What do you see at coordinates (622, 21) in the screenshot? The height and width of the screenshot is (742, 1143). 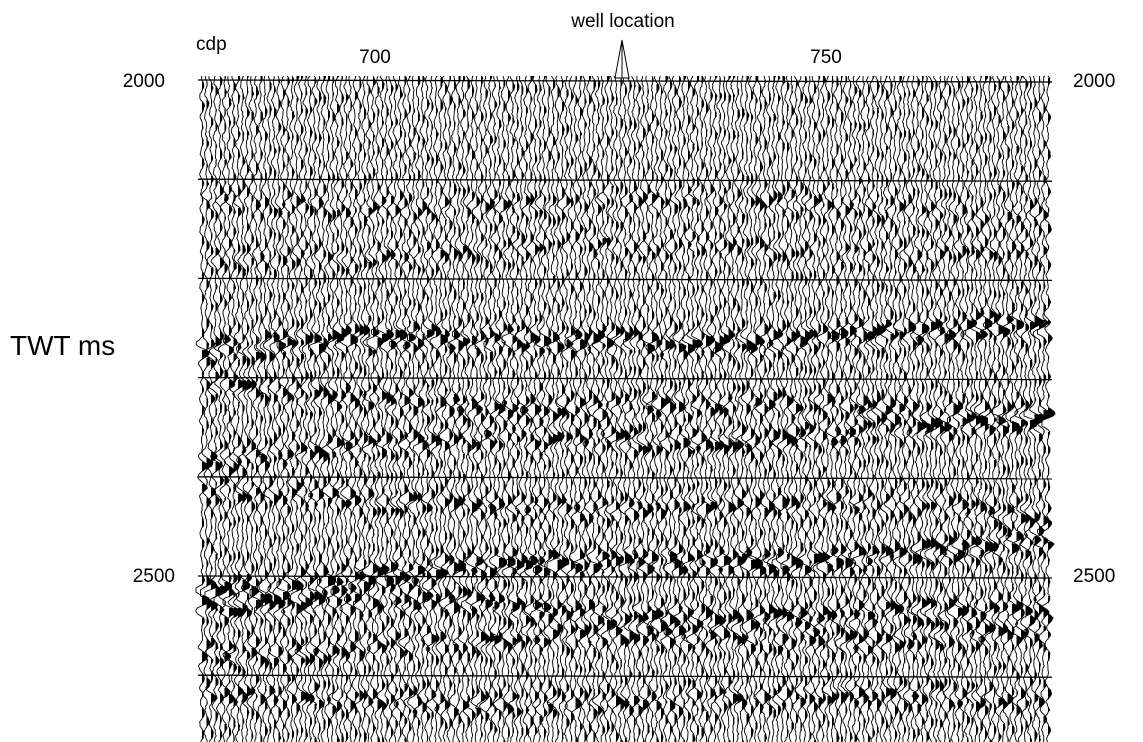 I see `annotation: well location` at bounding box center [622, 21].